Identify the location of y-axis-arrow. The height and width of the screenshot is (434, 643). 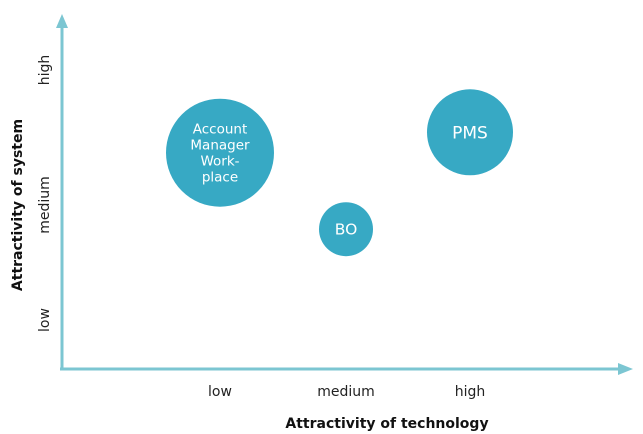
(62, 21).